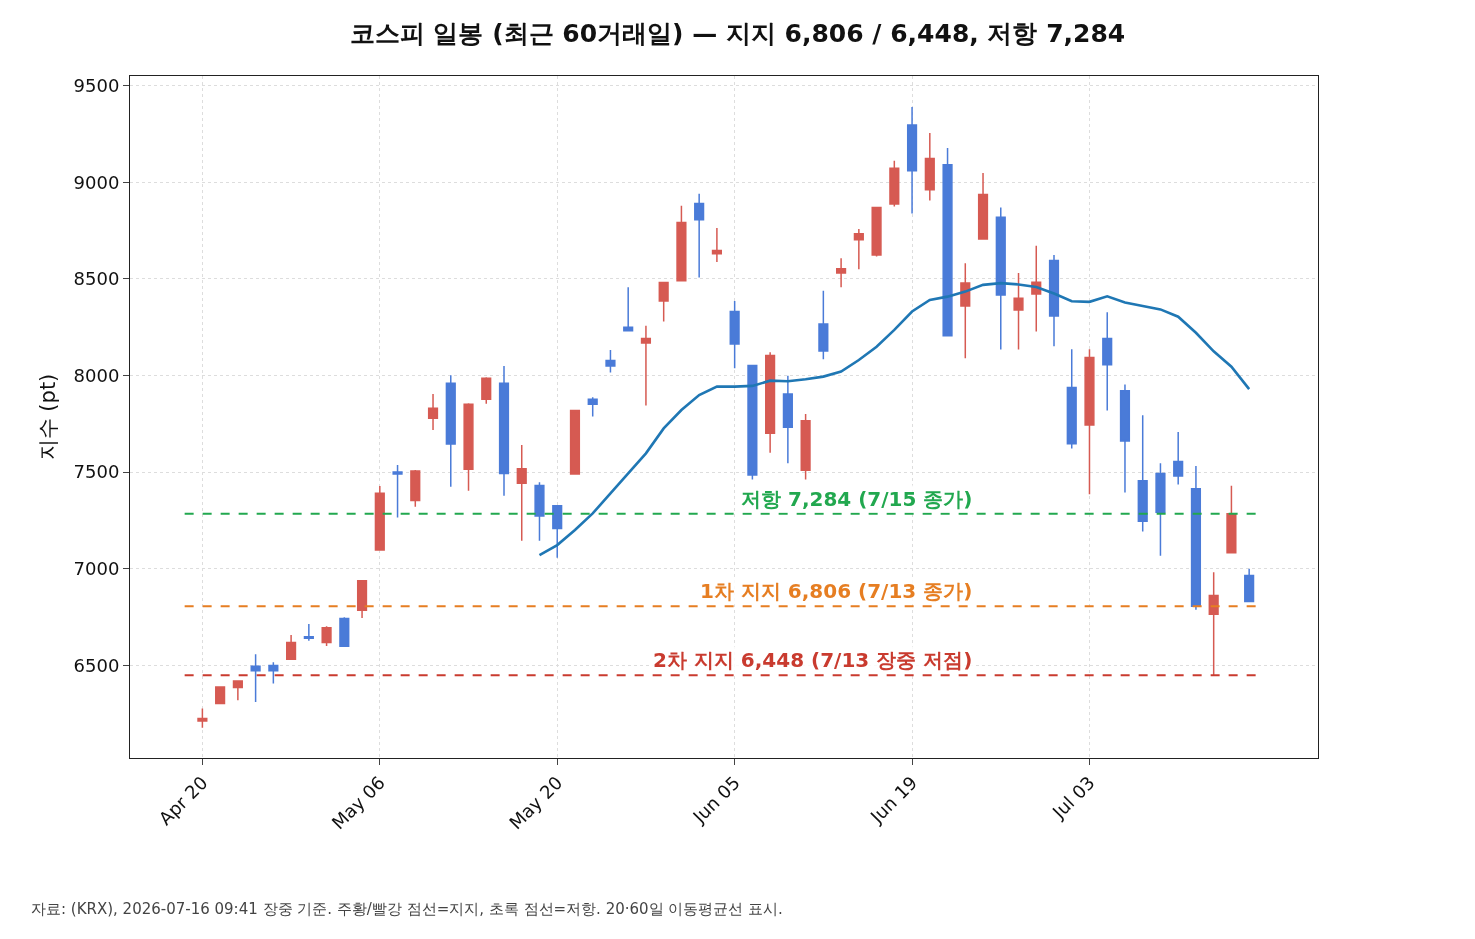 The height and width of the screenshot is (939, 1475). What do you see at coordinates (96, 279) in the screenshot?
I see `y-tick-label: 8500` at bounding box center [96, 279].